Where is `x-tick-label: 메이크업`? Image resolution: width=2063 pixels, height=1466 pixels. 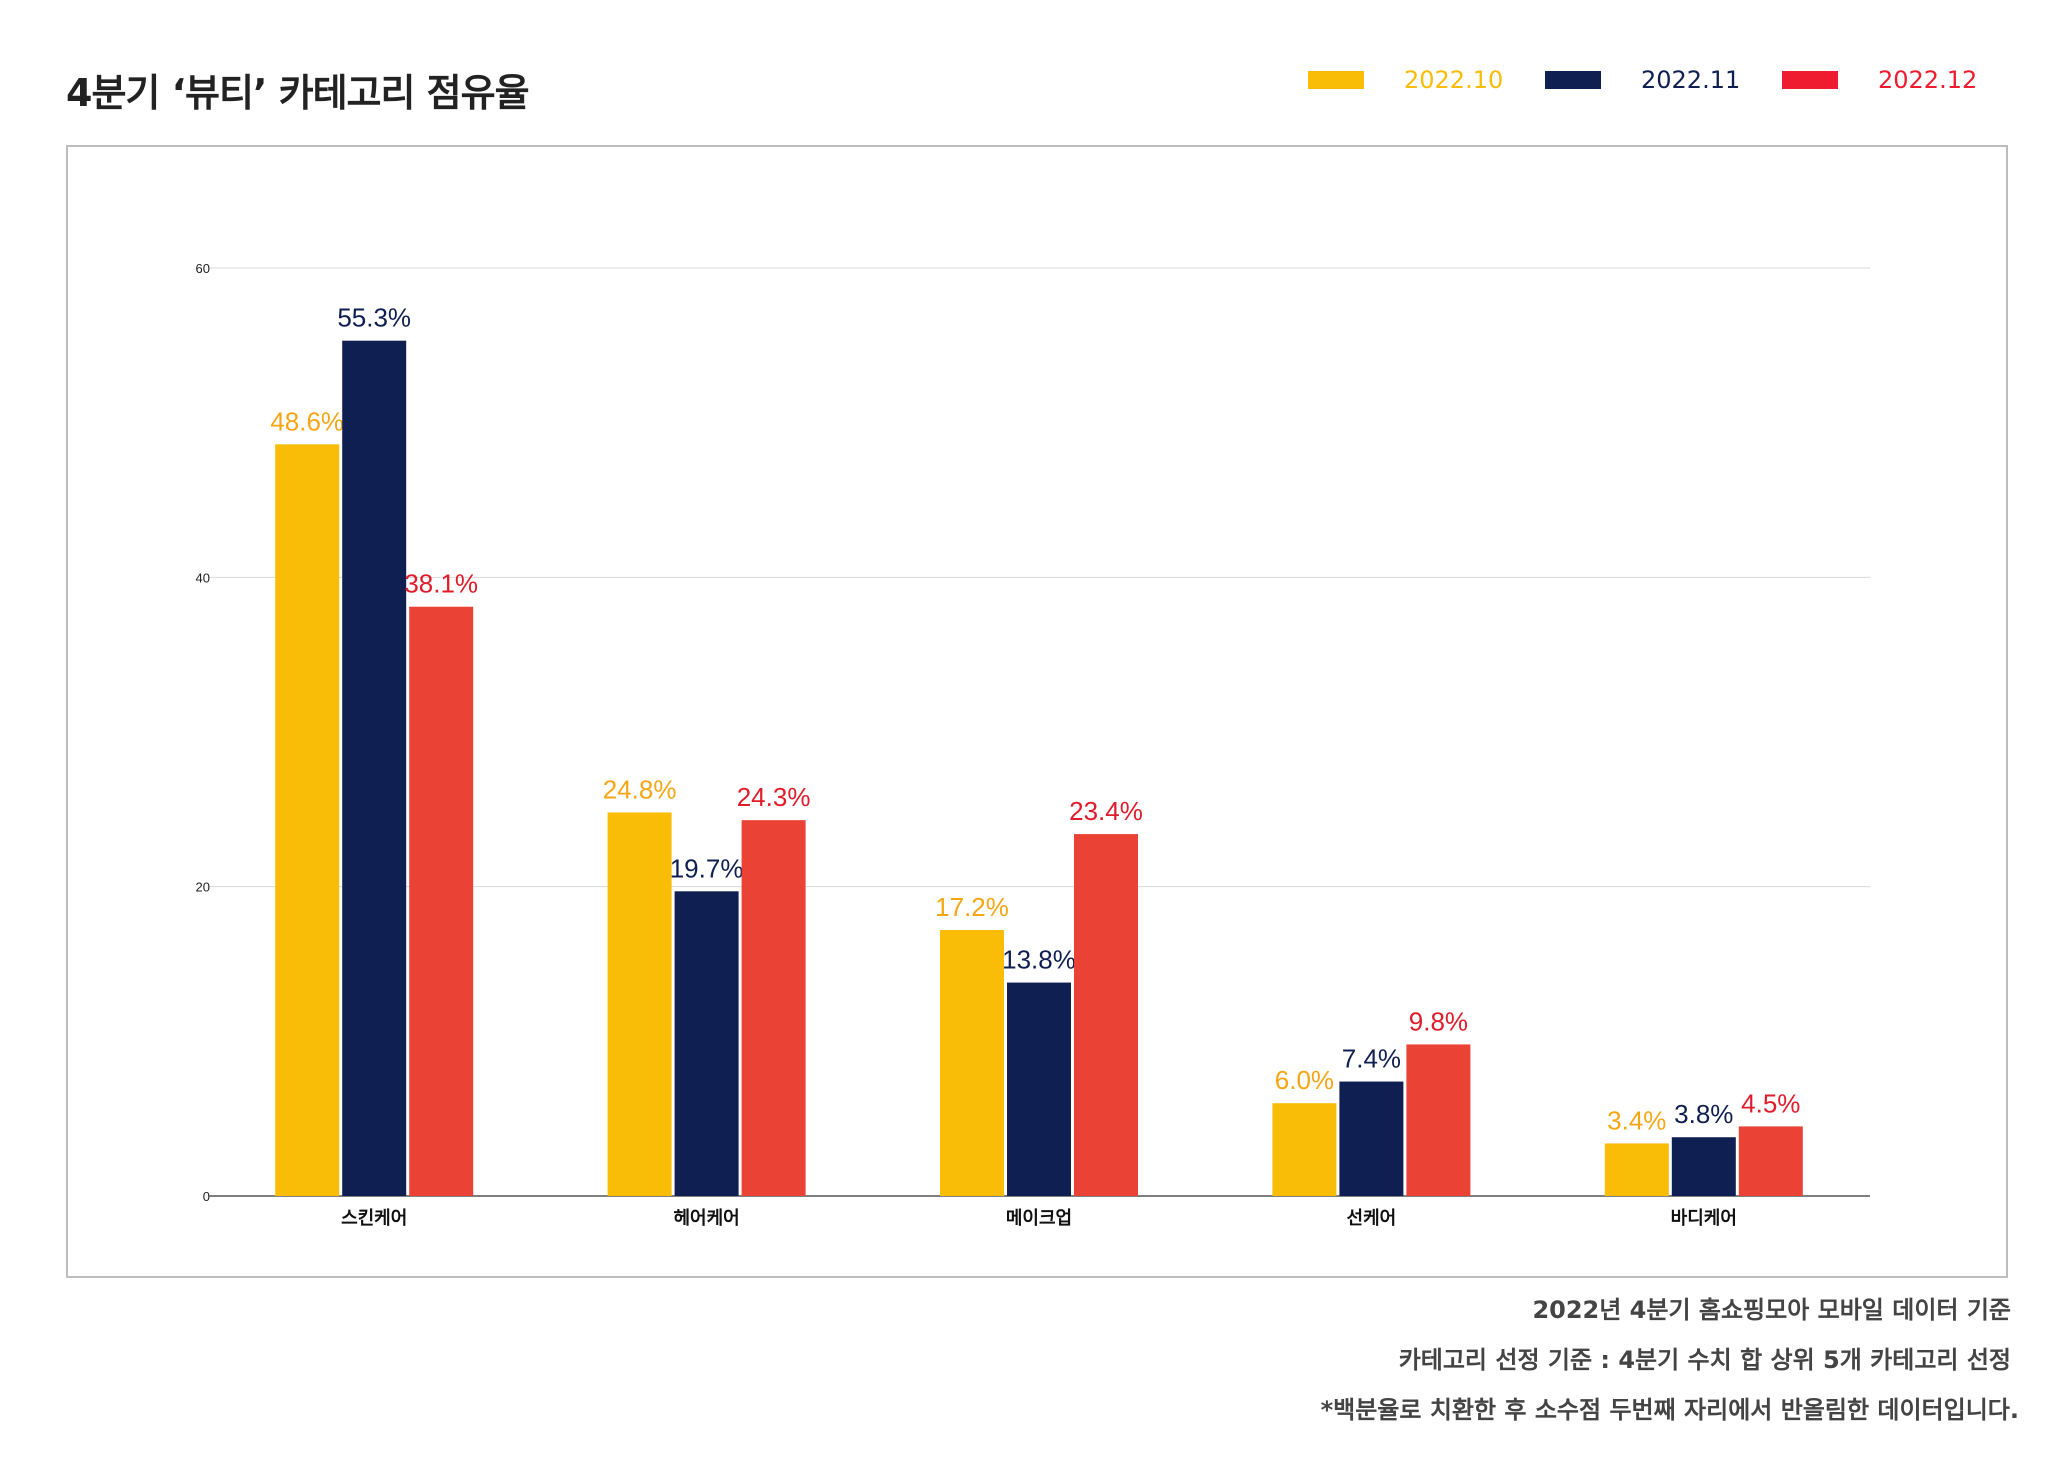
x-tick-label: 메이크업 is located at coordinates (1039, 1218).